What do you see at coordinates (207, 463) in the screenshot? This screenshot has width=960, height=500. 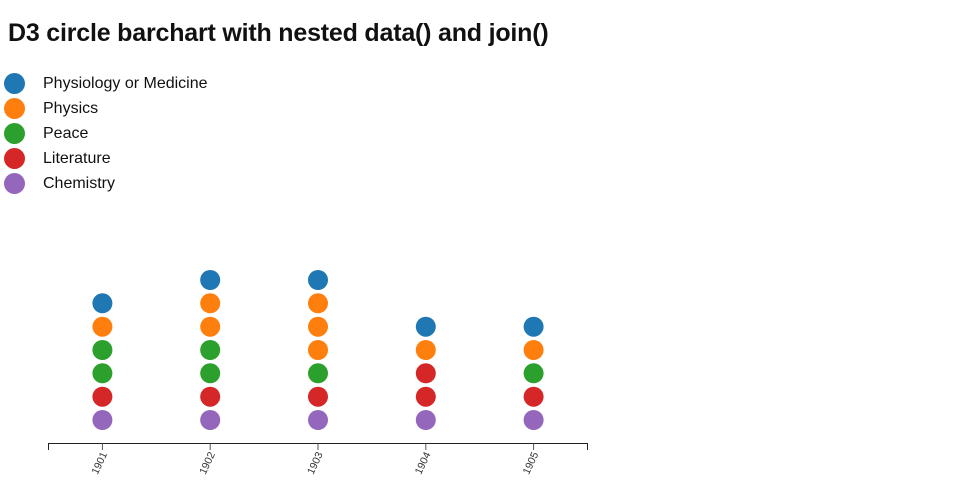 I see `x-axis-tick-label: 1902` at bounding box center [207, 463].